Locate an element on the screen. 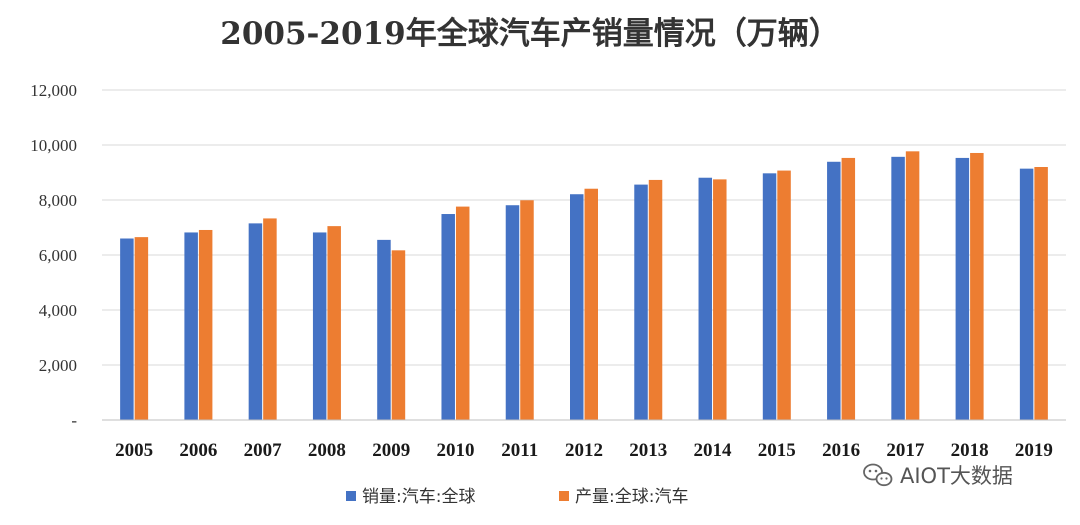 Image resolution: width=1080 pixels, height=525 pixels. bar-sales-2011 is located at coordinates (512, 312).